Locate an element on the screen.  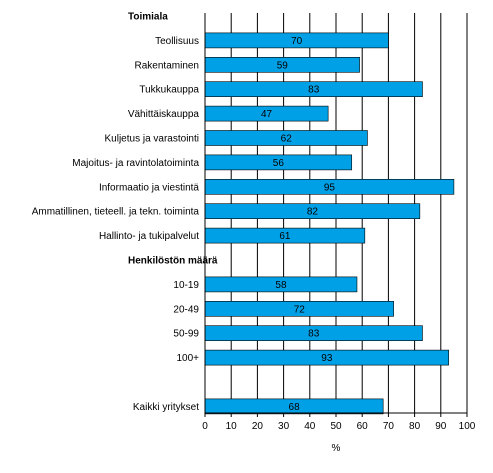
data-label: 59 is located at coordinates (283, 65).